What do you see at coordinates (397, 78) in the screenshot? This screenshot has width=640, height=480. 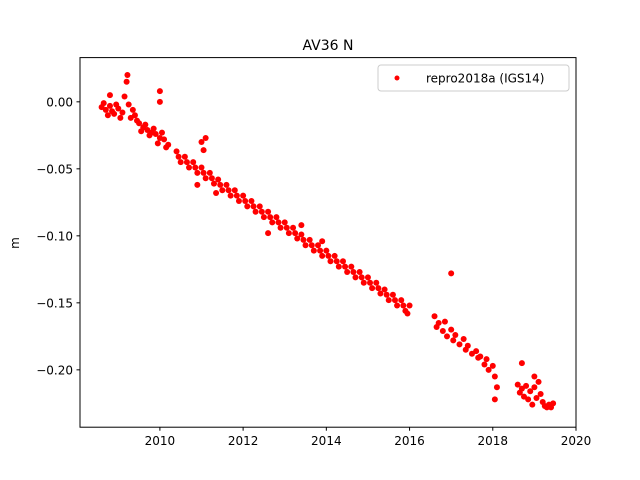 I see `legend-marker` at bounding box center [397, 78].